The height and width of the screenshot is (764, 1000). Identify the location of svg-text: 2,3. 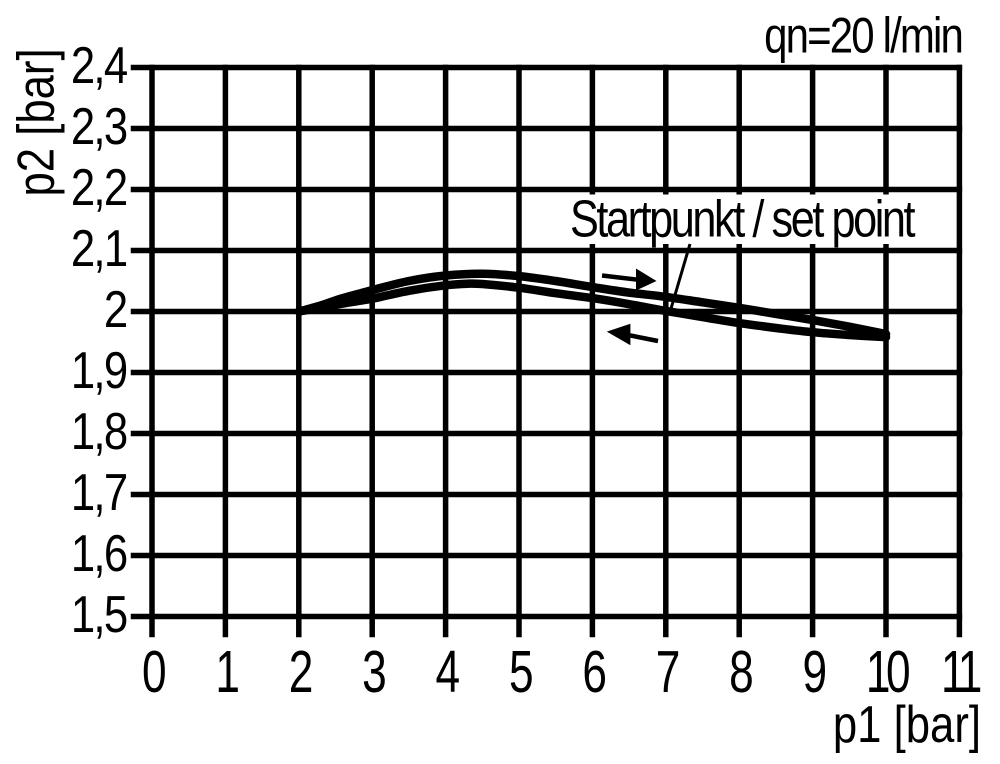
(99, 127).